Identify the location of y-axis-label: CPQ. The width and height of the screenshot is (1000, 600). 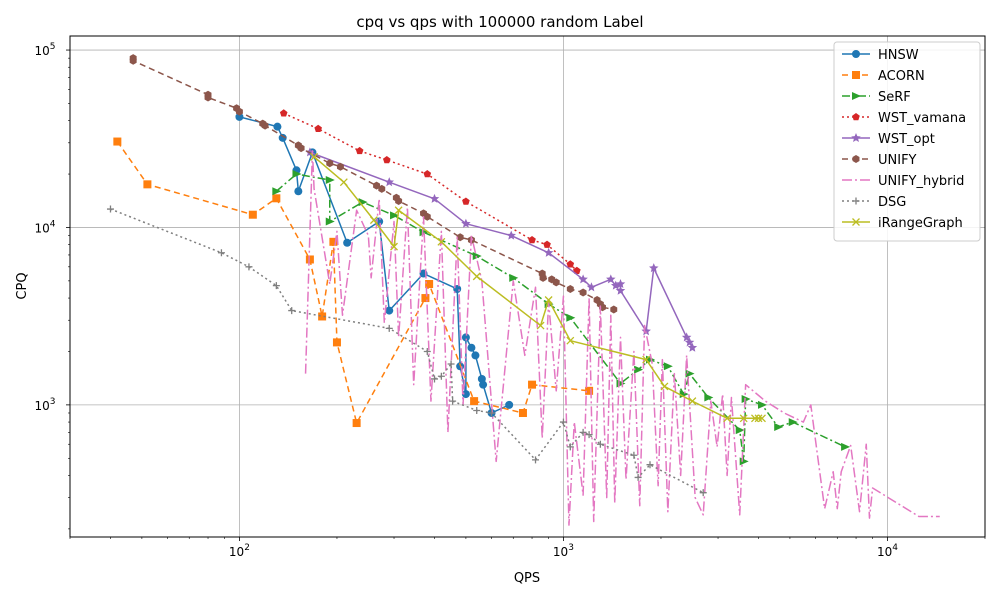
(22, 285).